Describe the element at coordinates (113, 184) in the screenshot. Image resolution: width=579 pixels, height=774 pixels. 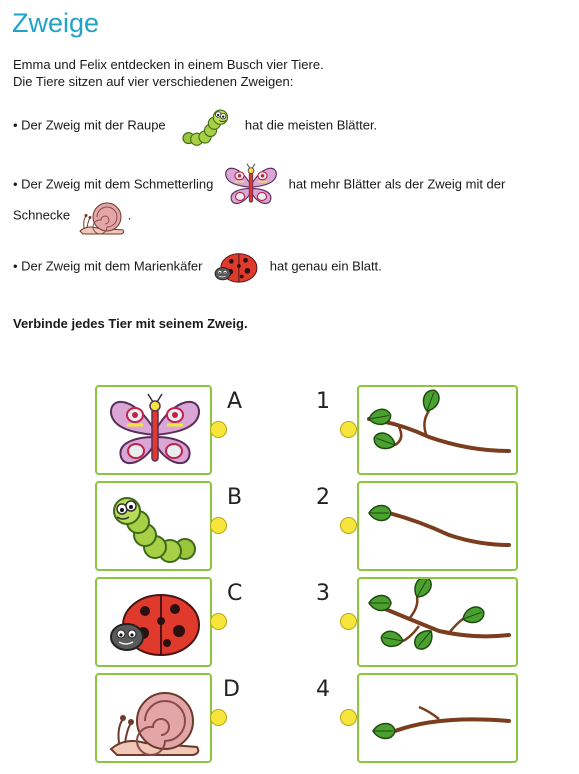
I see `clue-2-text-before: • Der Zweig mit dem Schmetterling` at that location.